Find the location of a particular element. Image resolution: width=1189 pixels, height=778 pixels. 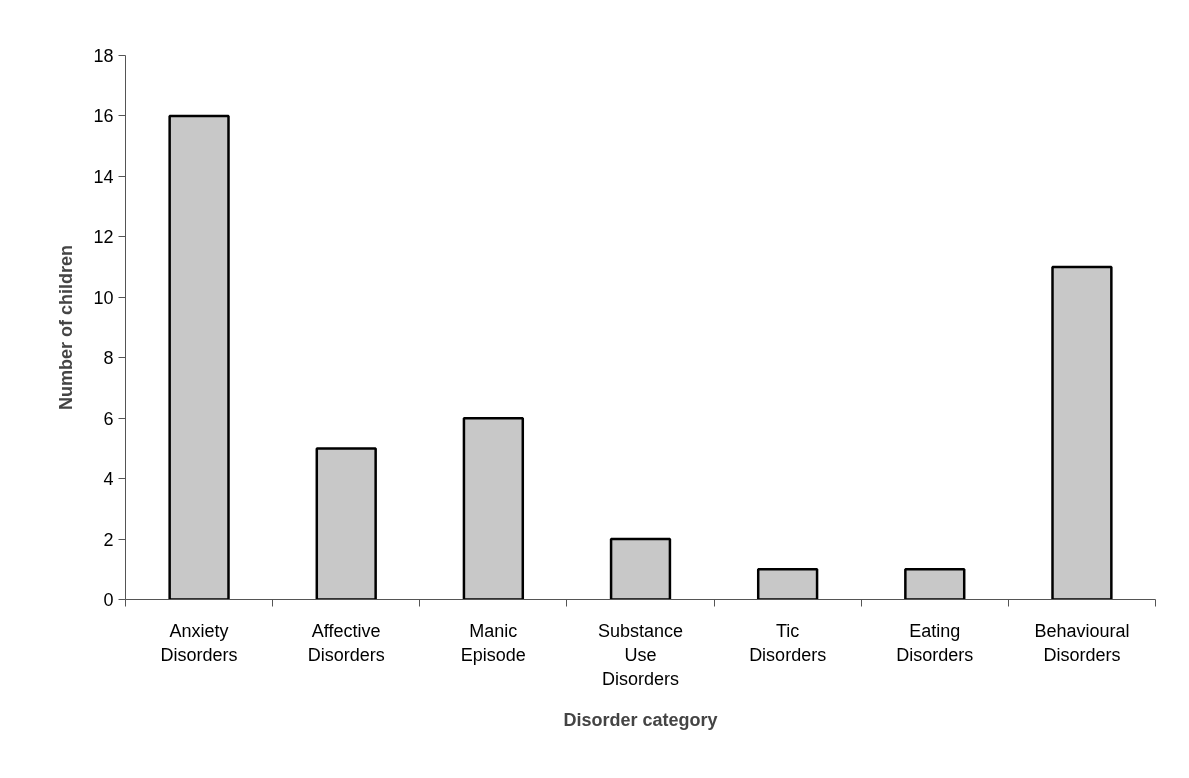

x-tick-label: Substance Use Disorders is located at coordinates (640, 654).